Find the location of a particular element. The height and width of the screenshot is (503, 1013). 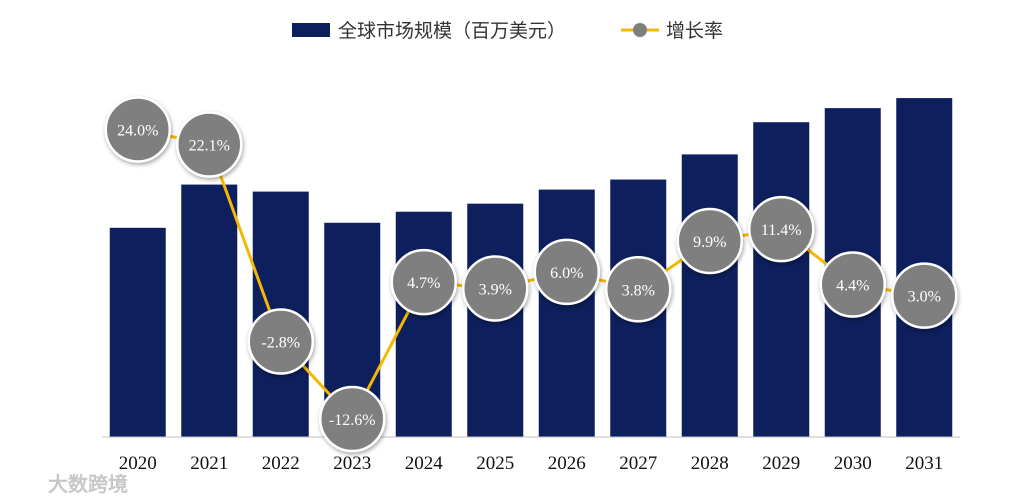

growth-rate-label: -2.8% is located at coordinates (280, 342).